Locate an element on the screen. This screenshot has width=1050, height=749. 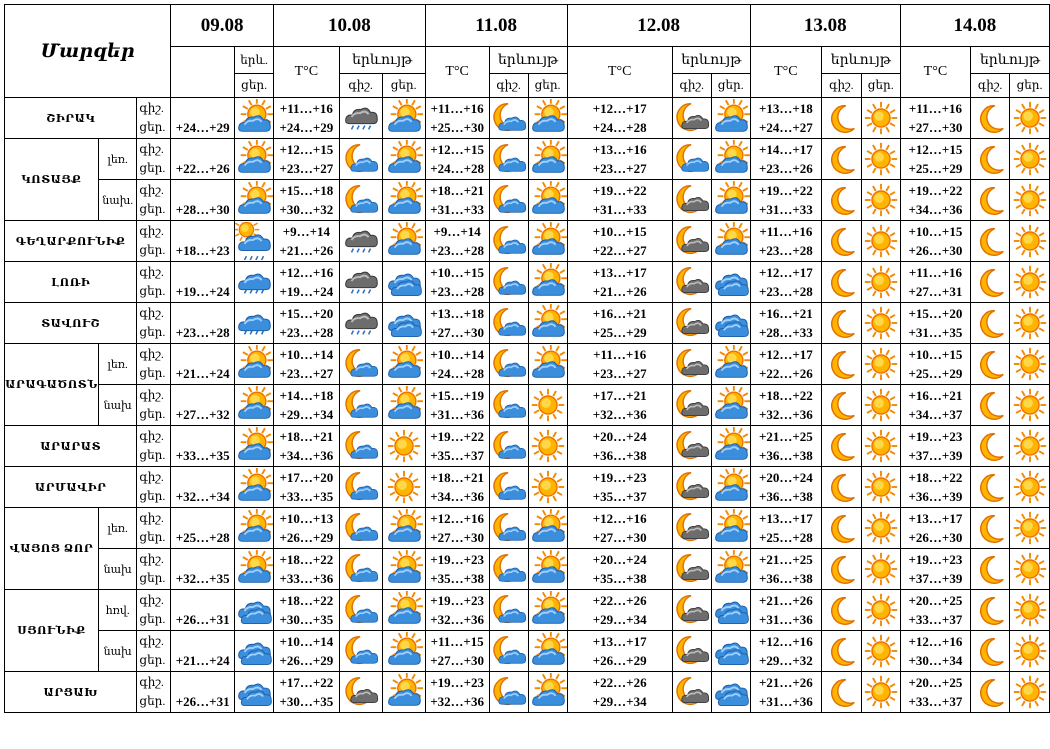
day-temperature: +35…+37 is located at coordinates (619, 496).